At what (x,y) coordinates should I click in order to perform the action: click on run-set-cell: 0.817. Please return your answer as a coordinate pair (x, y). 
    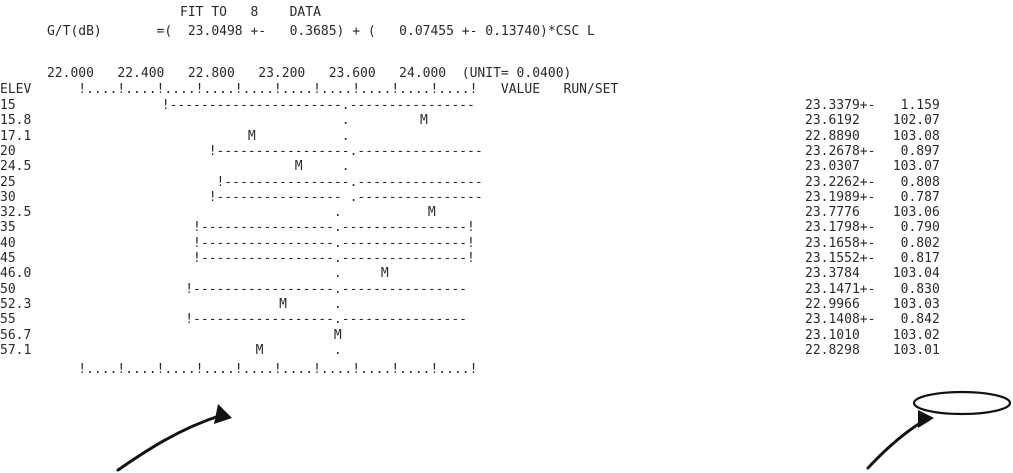
    Looking at the image, I should click on (912, 258).